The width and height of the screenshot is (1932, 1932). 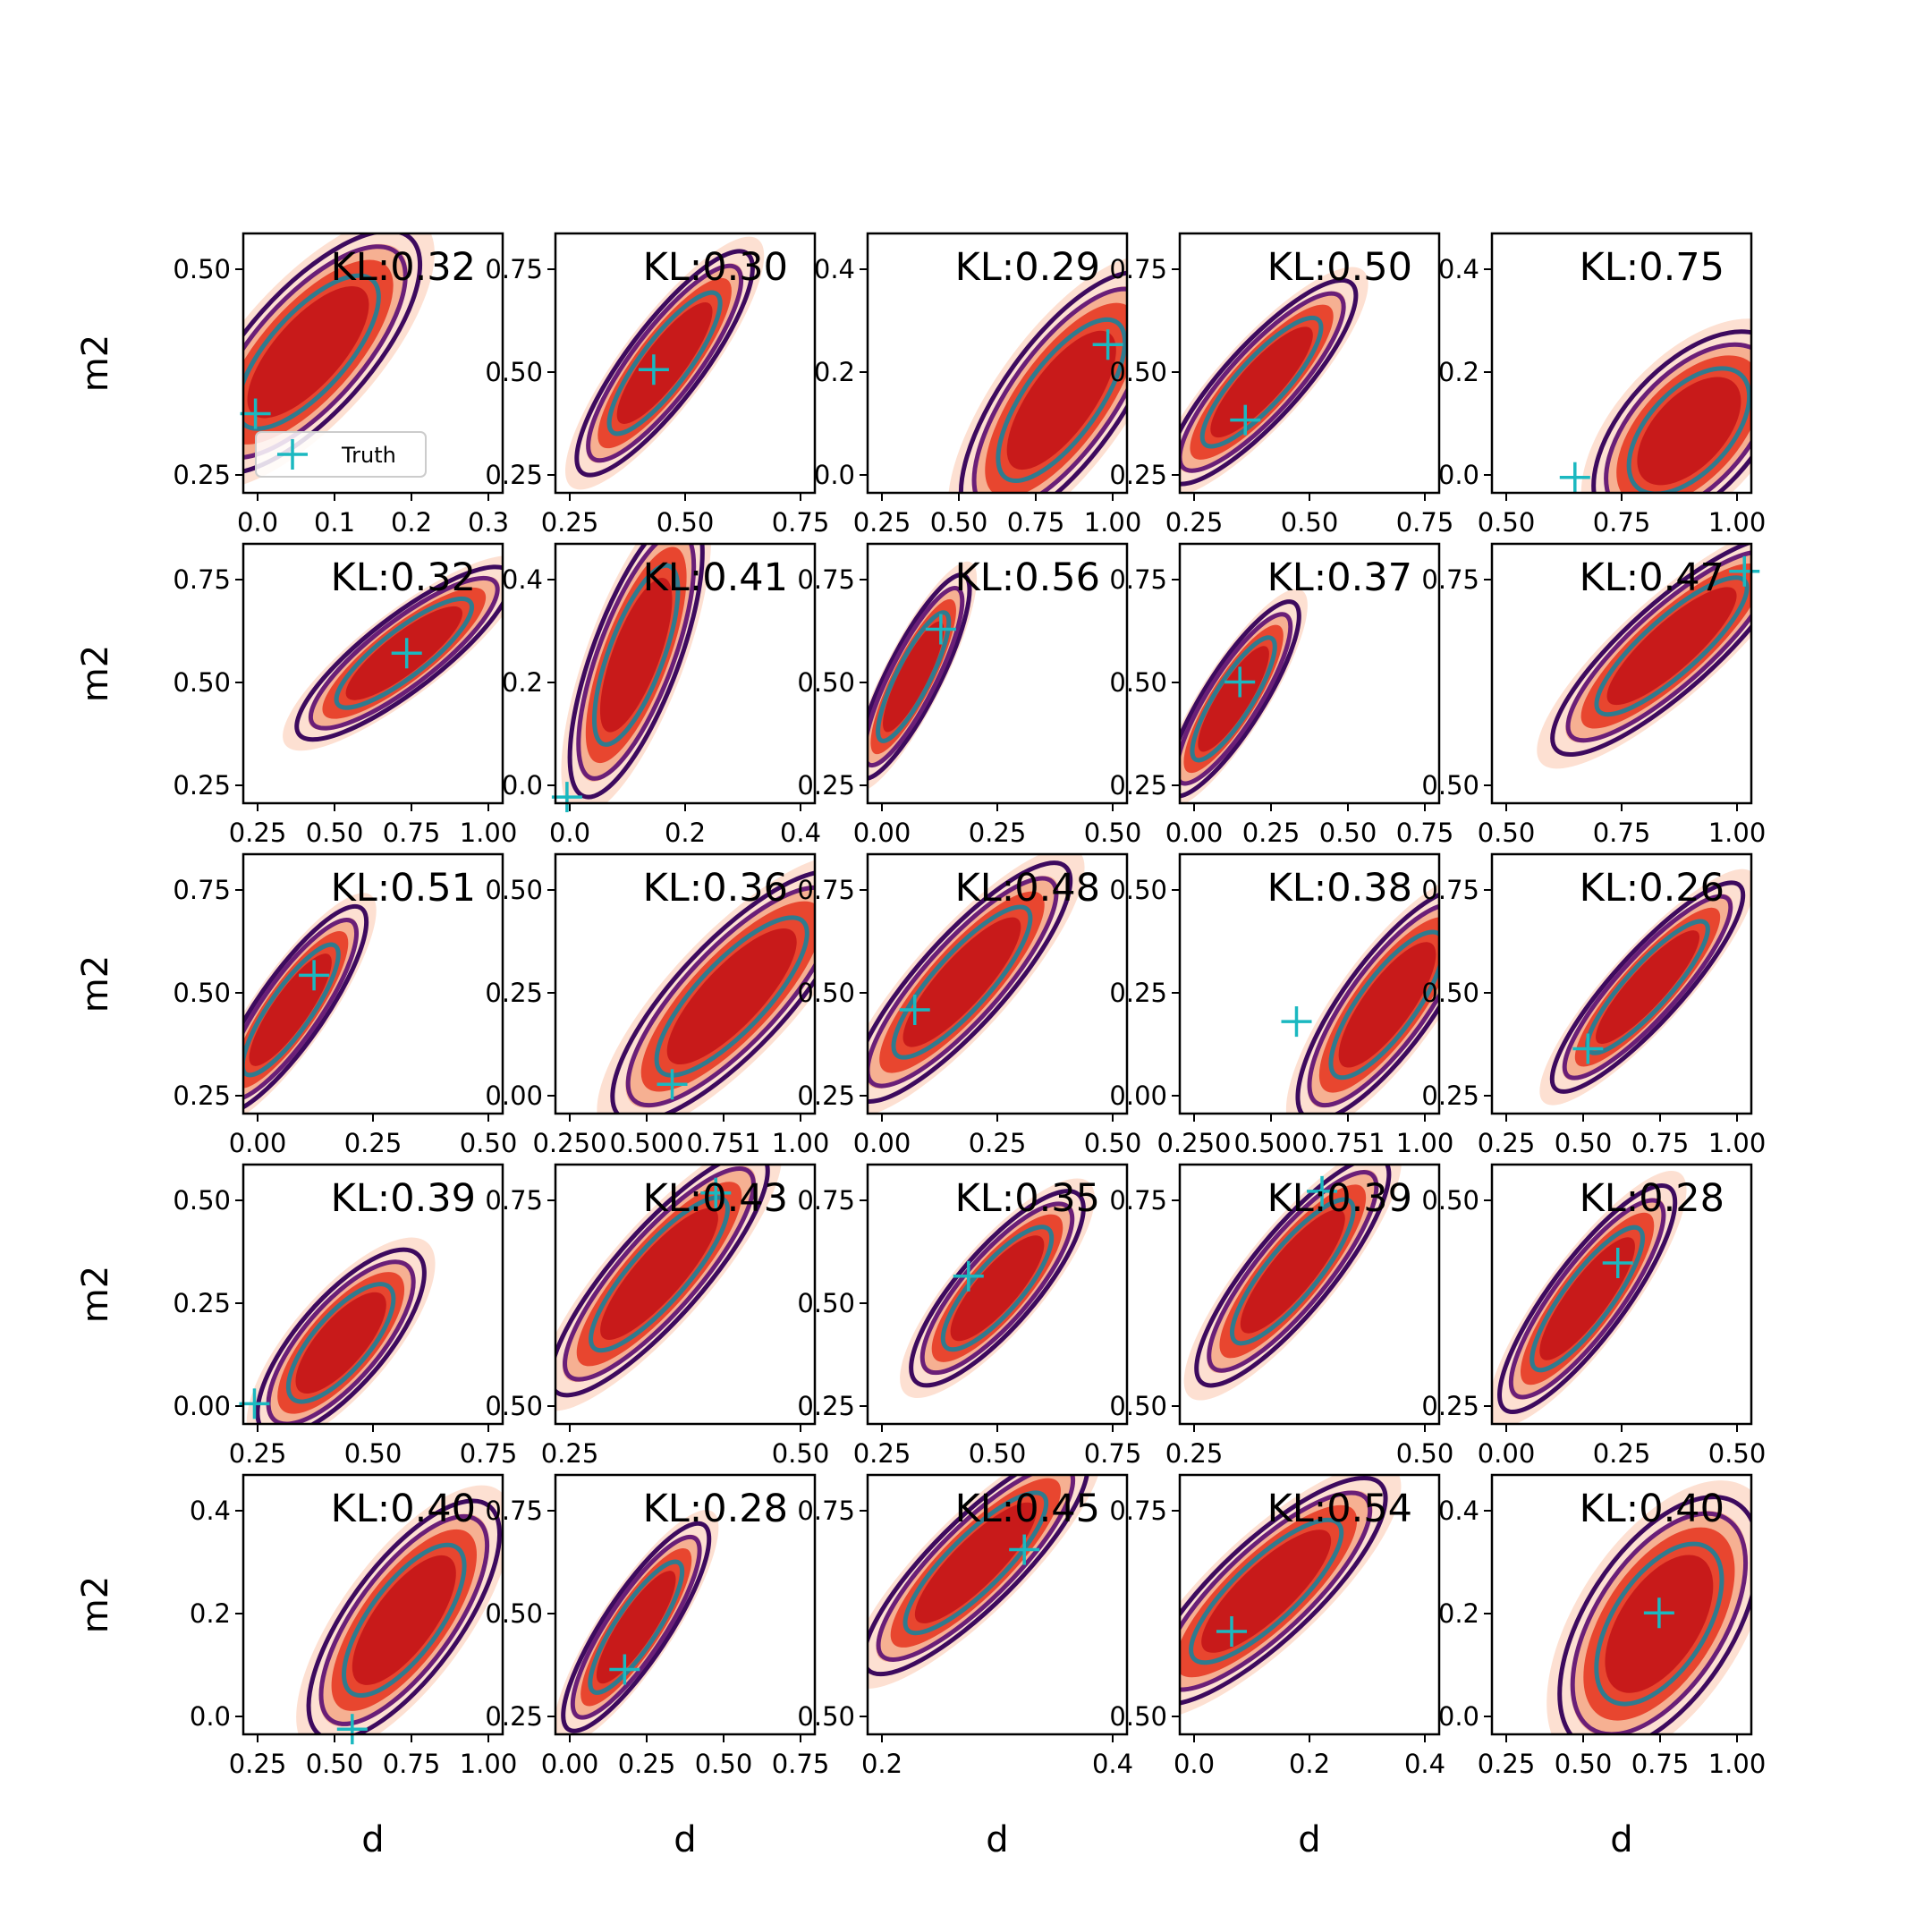 What do you see at coordinates (1458, 1511) in the screenshot?
I see `y-tick-label: 0.4` at bounding box center [1458, 1511].